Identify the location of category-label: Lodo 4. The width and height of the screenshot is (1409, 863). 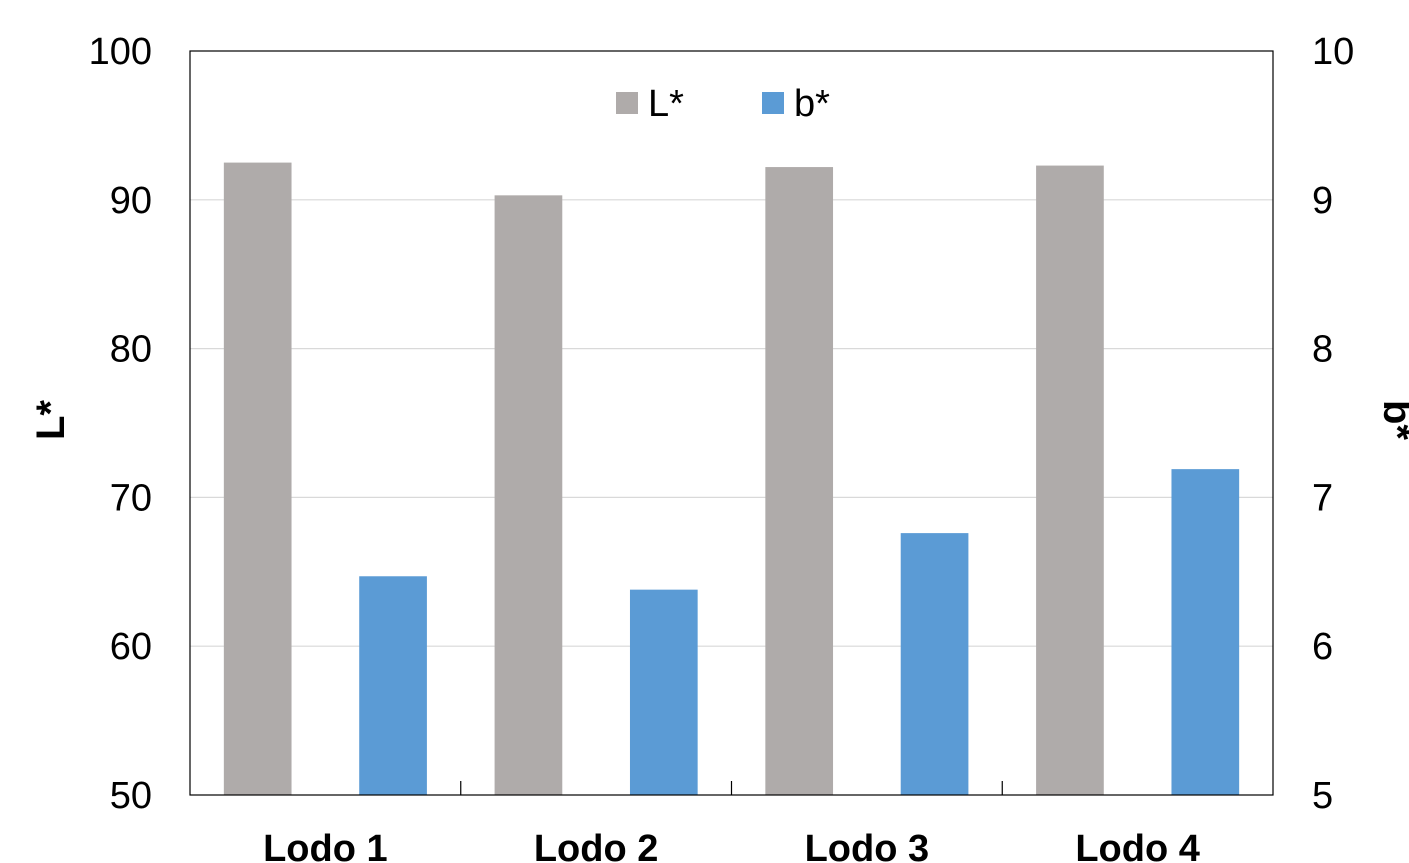
(1137, 845).